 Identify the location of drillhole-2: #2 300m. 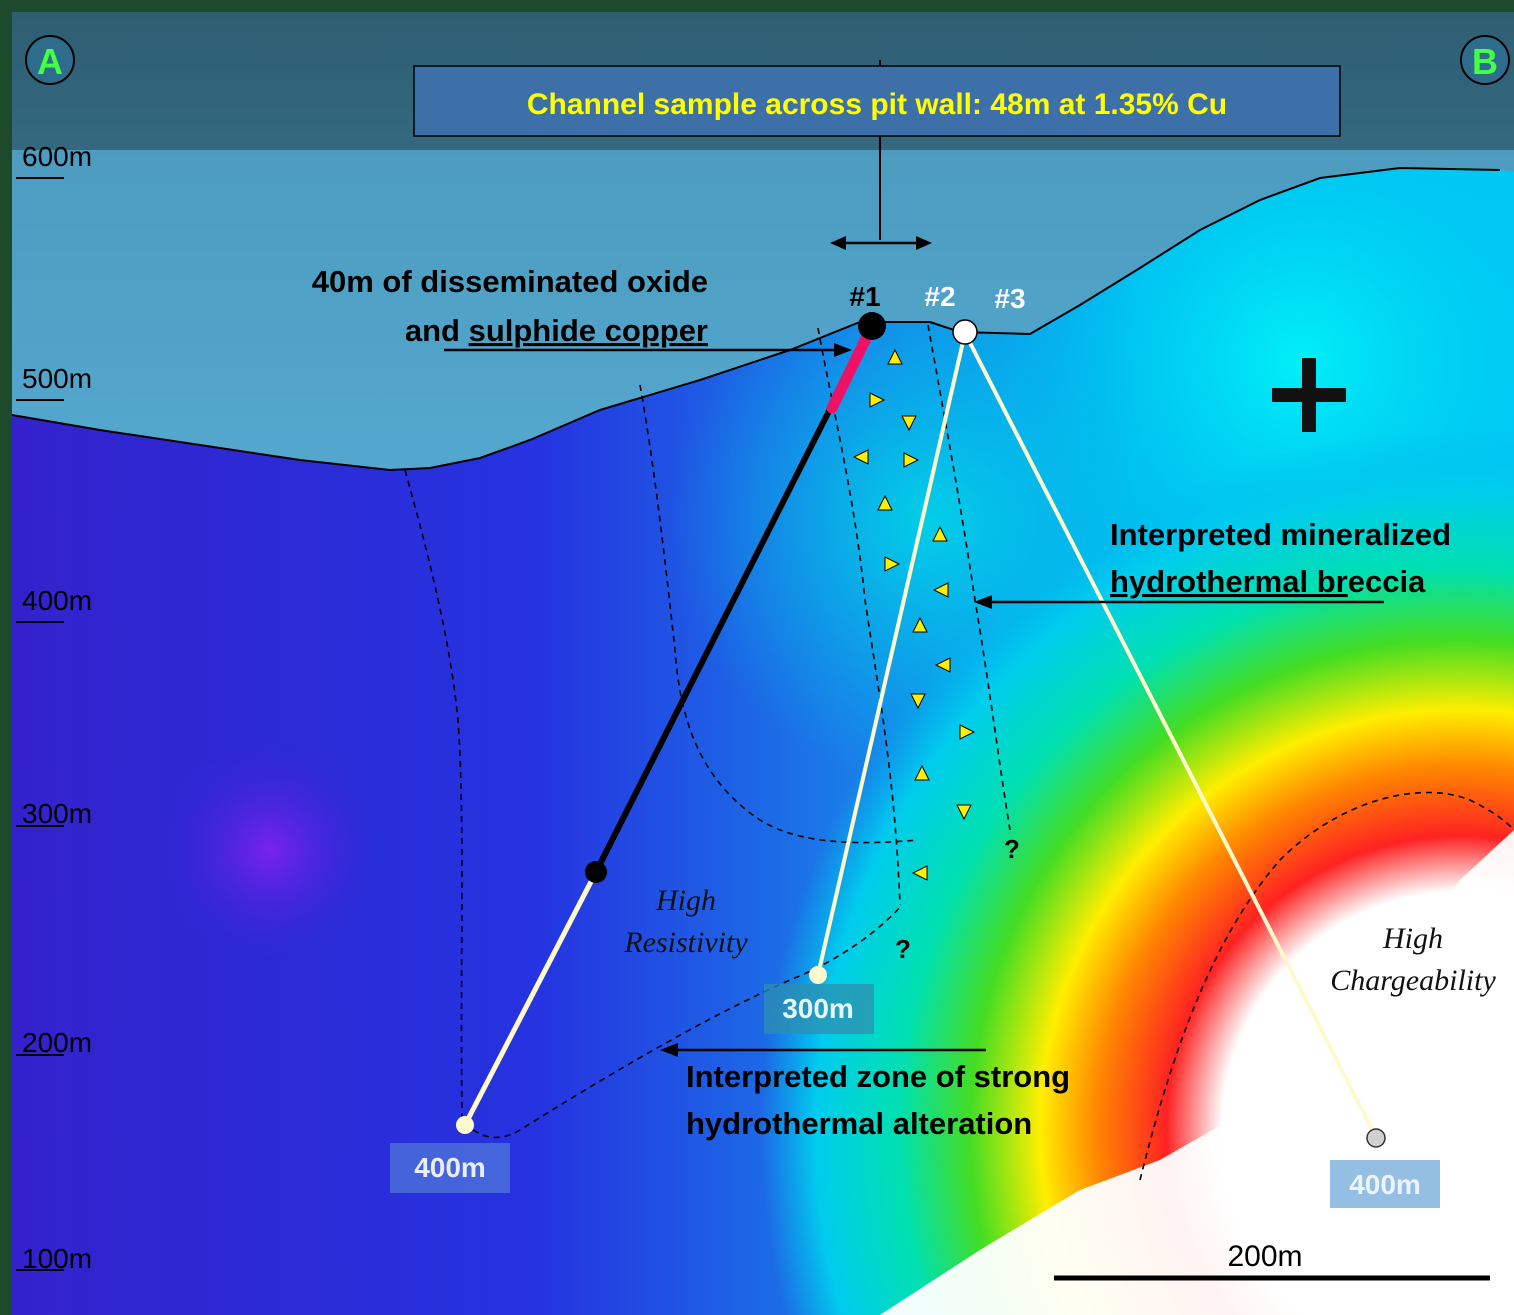
(865, 657).